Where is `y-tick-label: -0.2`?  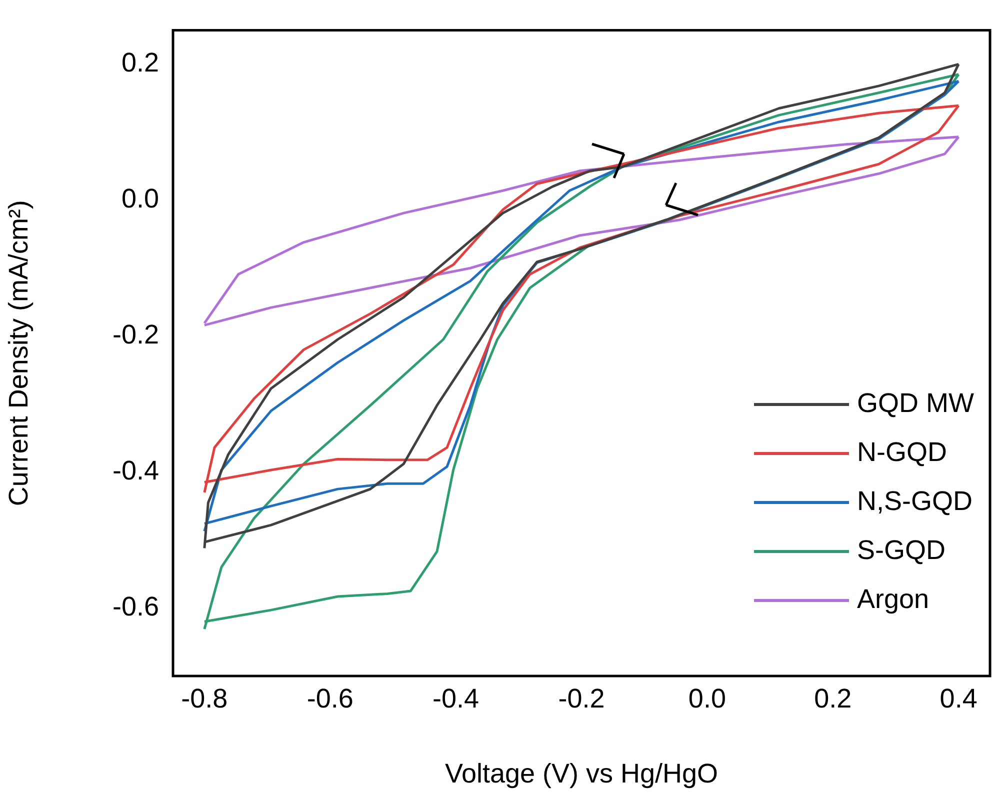
y-tick-label: -0.2 is located at coordinates (135, 335).